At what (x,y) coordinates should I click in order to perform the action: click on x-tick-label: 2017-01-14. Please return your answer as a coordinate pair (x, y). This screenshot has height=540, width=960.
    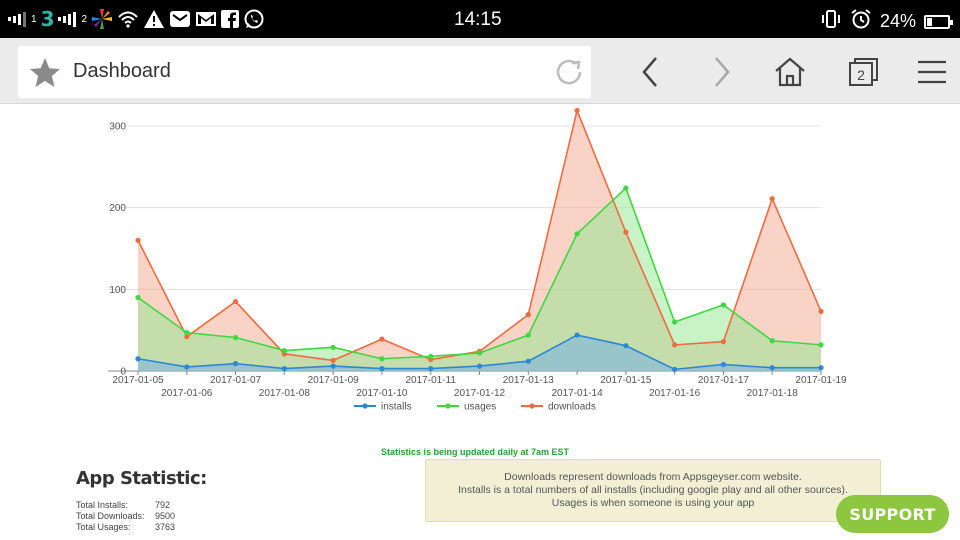
    Looking at the image, I should click on (577, 393).